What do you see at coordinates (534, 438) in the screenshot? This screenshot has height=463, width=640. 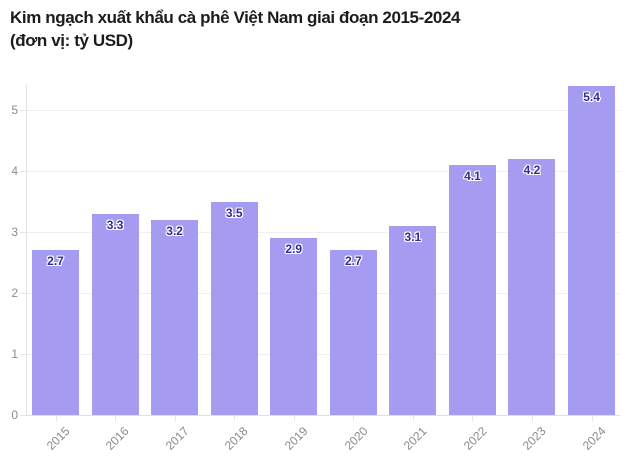 I see `x-axis-label-2023: 2023` at bounding box center [534, 438].